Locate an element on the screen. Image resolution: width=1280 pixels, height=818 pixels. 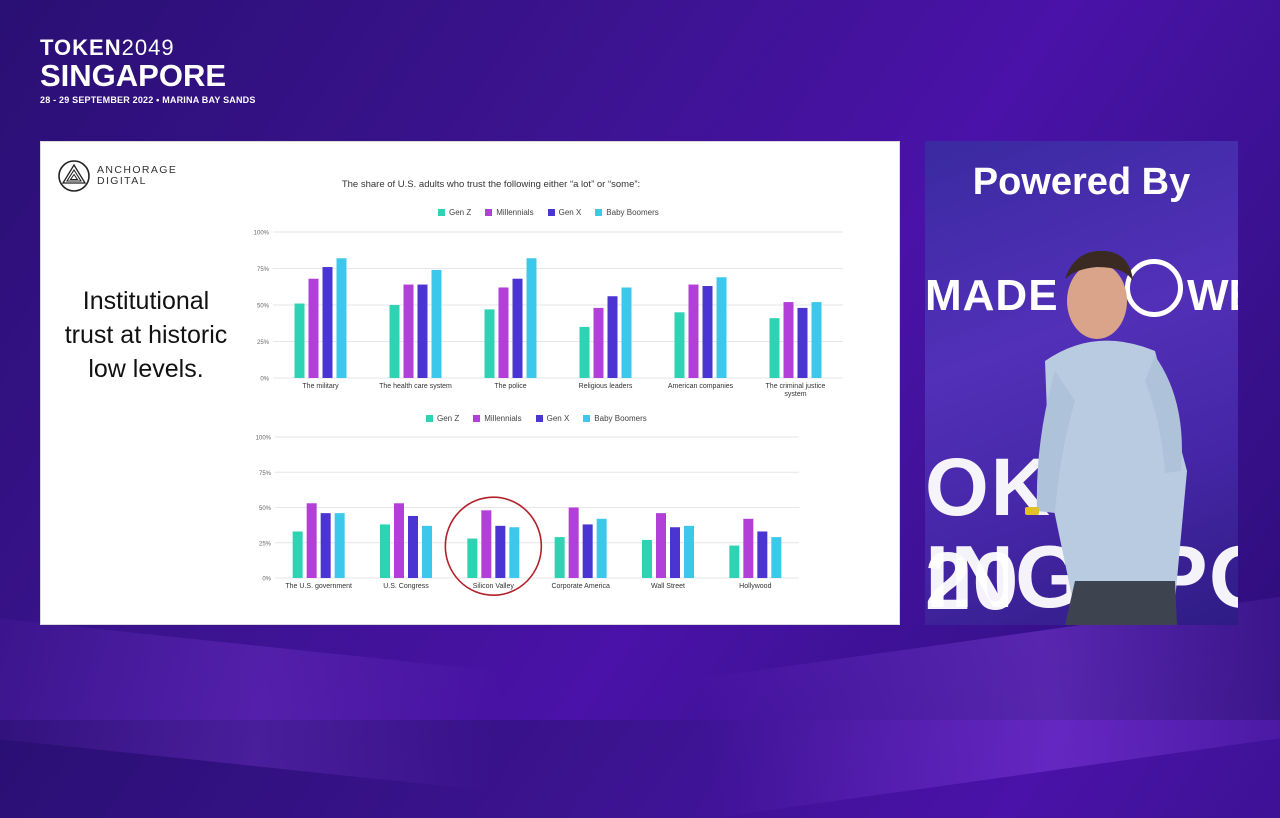
sponsor-text-left: MADE is located at coordinates (992, 295).